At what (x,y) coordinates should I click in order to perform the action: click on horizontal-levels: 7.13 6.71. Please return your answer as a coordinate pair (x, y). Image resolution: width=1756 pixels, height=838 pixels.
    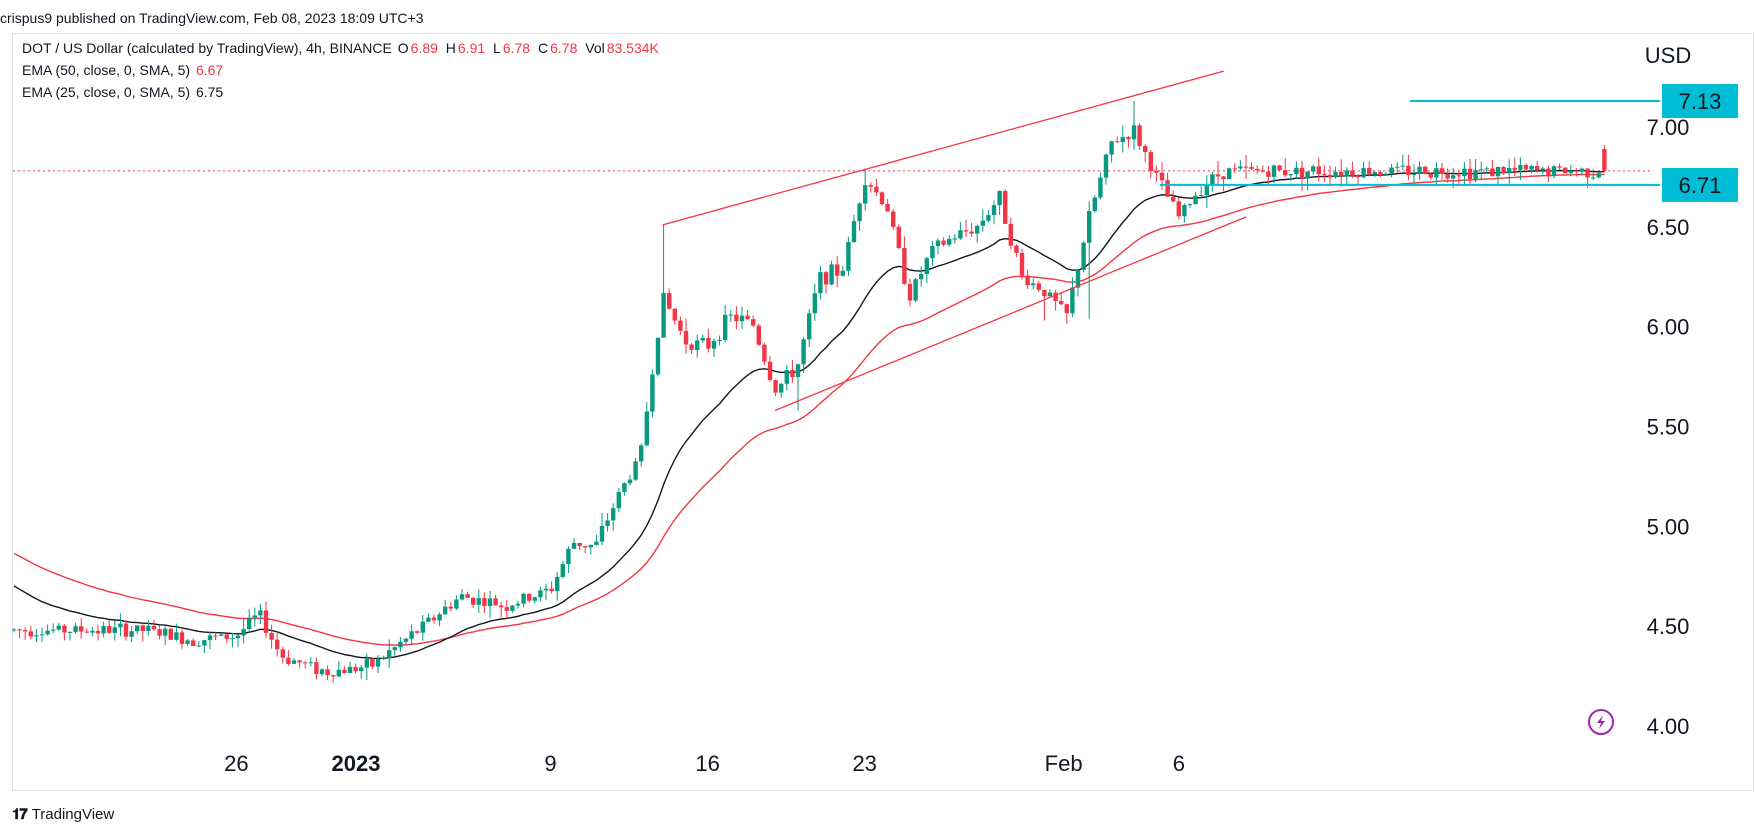
    Looking at the image, I should click on (1449, 143).